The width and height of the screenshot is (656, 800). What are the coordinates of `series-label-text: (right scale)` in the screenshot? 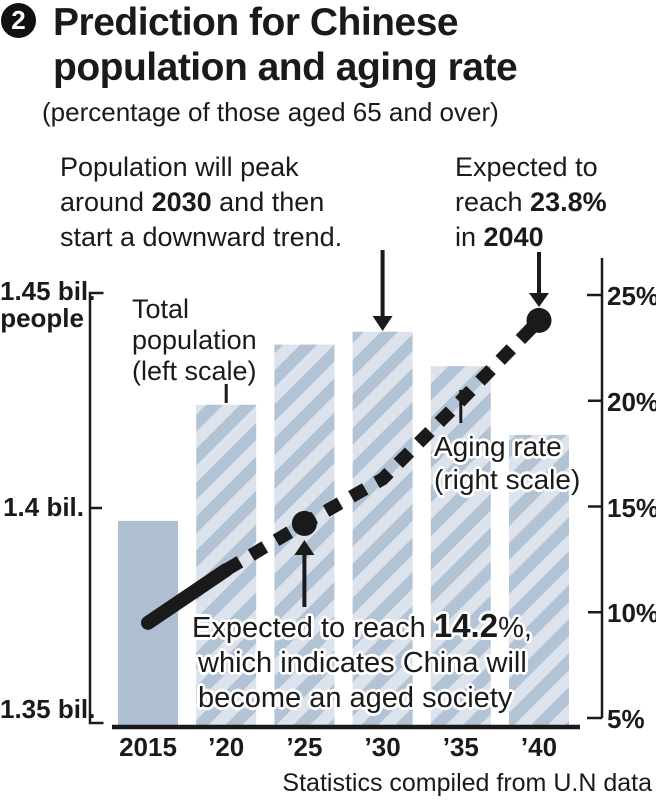 It's located at (507, 479).